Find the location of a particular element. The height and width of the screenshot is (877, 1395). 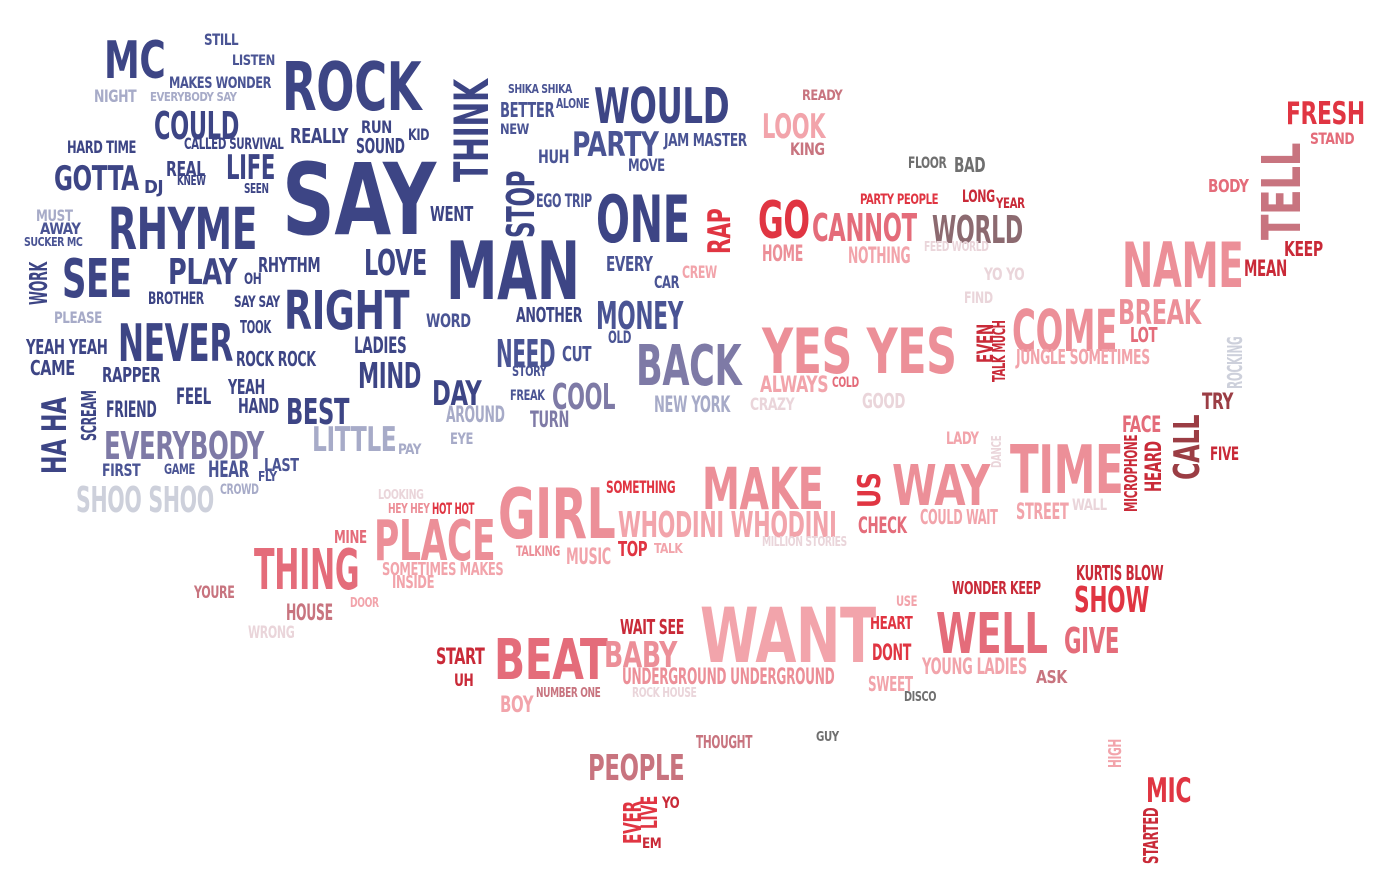

word-turn: TURN is located at coordinates (550, 420).